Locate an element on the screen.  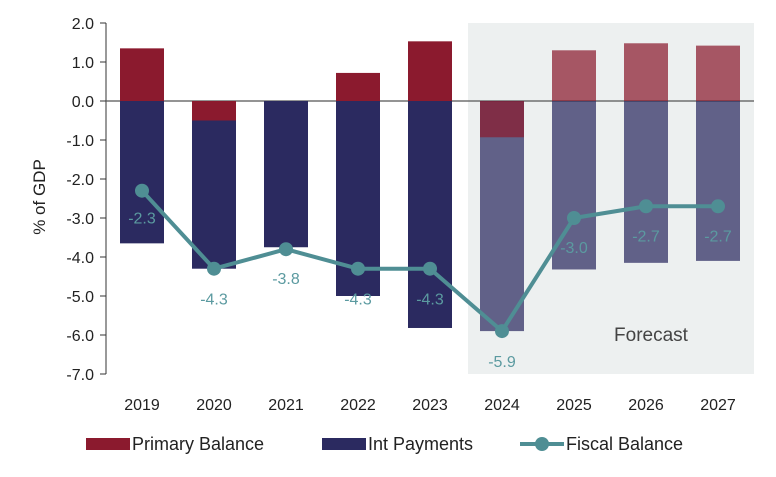
legend-fiscal-balance-label: Fiscal Balance is located at coordinates (624, 444).